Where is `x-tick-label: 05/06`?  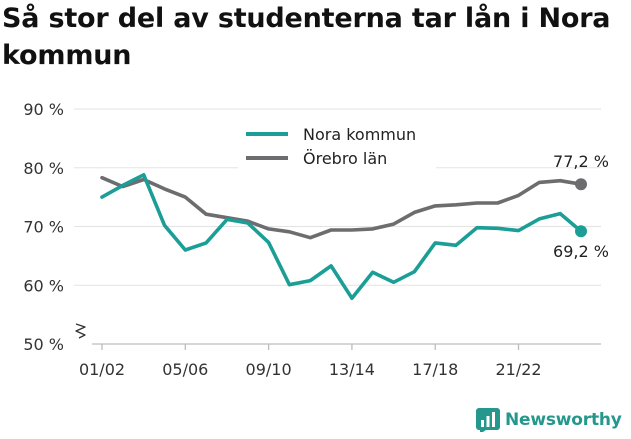 x-tick-label: 05/06 is located at coordinates (185, 369).